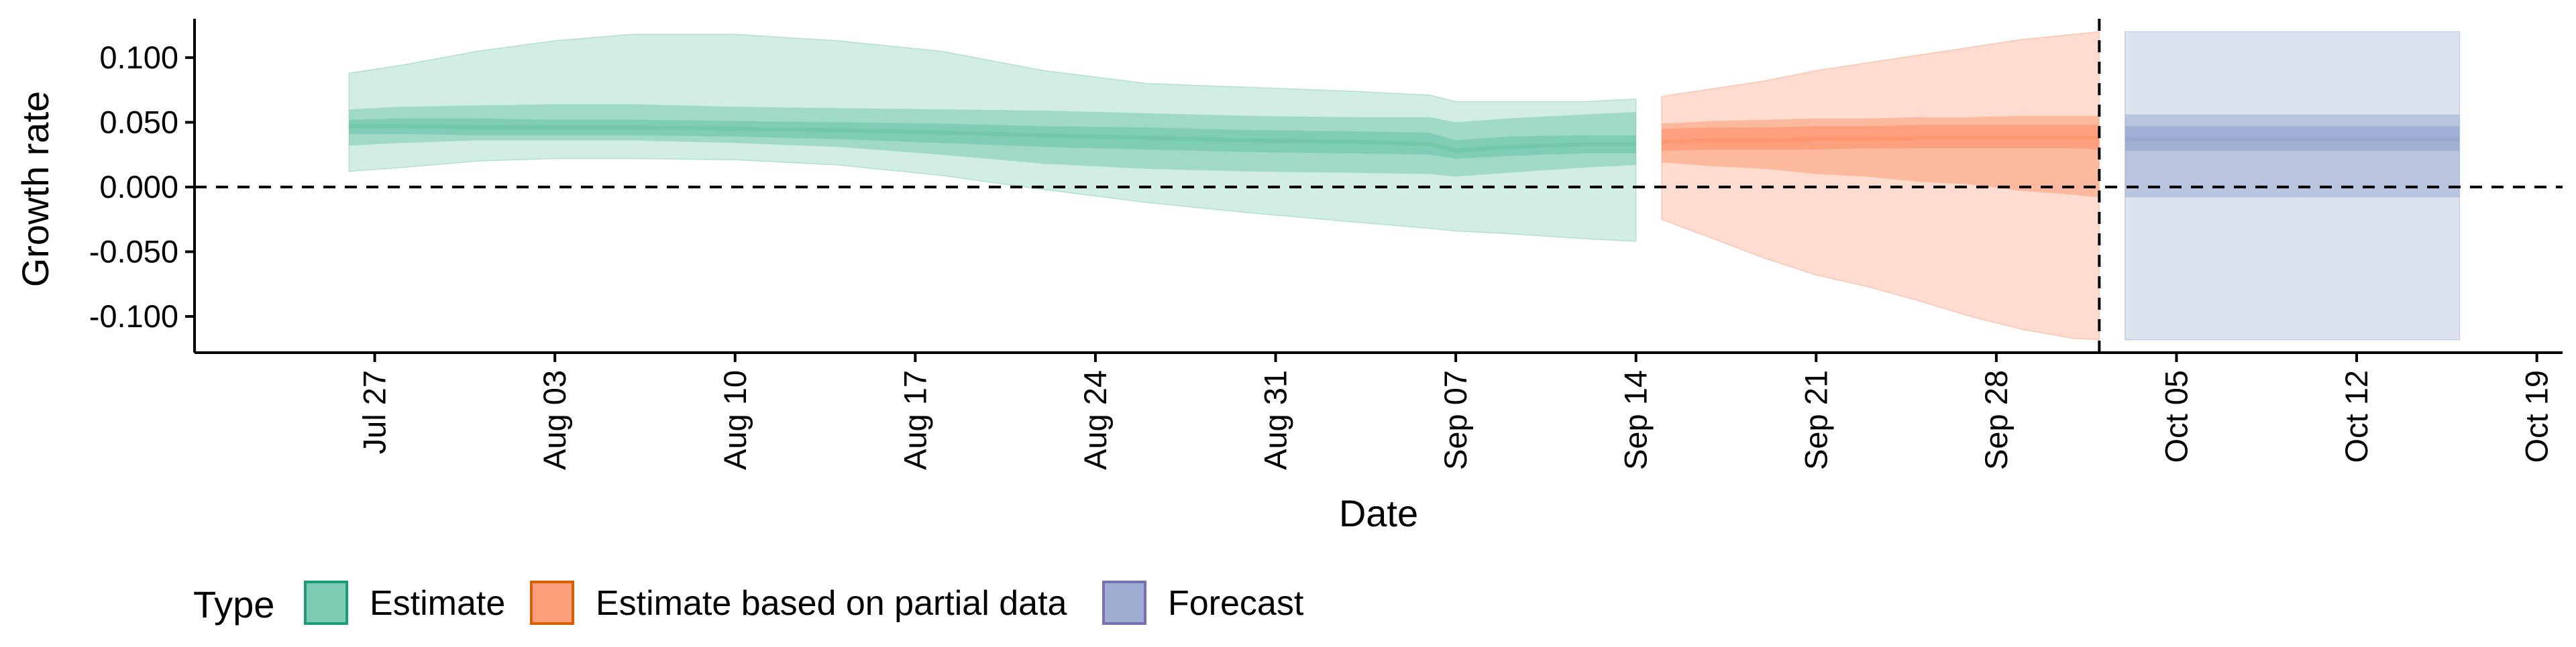 This screenshot has height=647, width=2576. Describe the element at coordinates (233, 604) in the screenshot. I see `legend-title: Type` at that location.